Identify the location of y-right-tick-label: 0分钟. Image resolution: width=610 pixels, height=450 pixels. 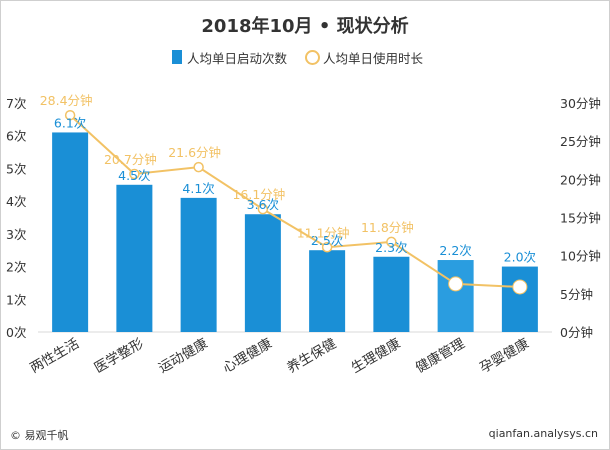
(576, 332).